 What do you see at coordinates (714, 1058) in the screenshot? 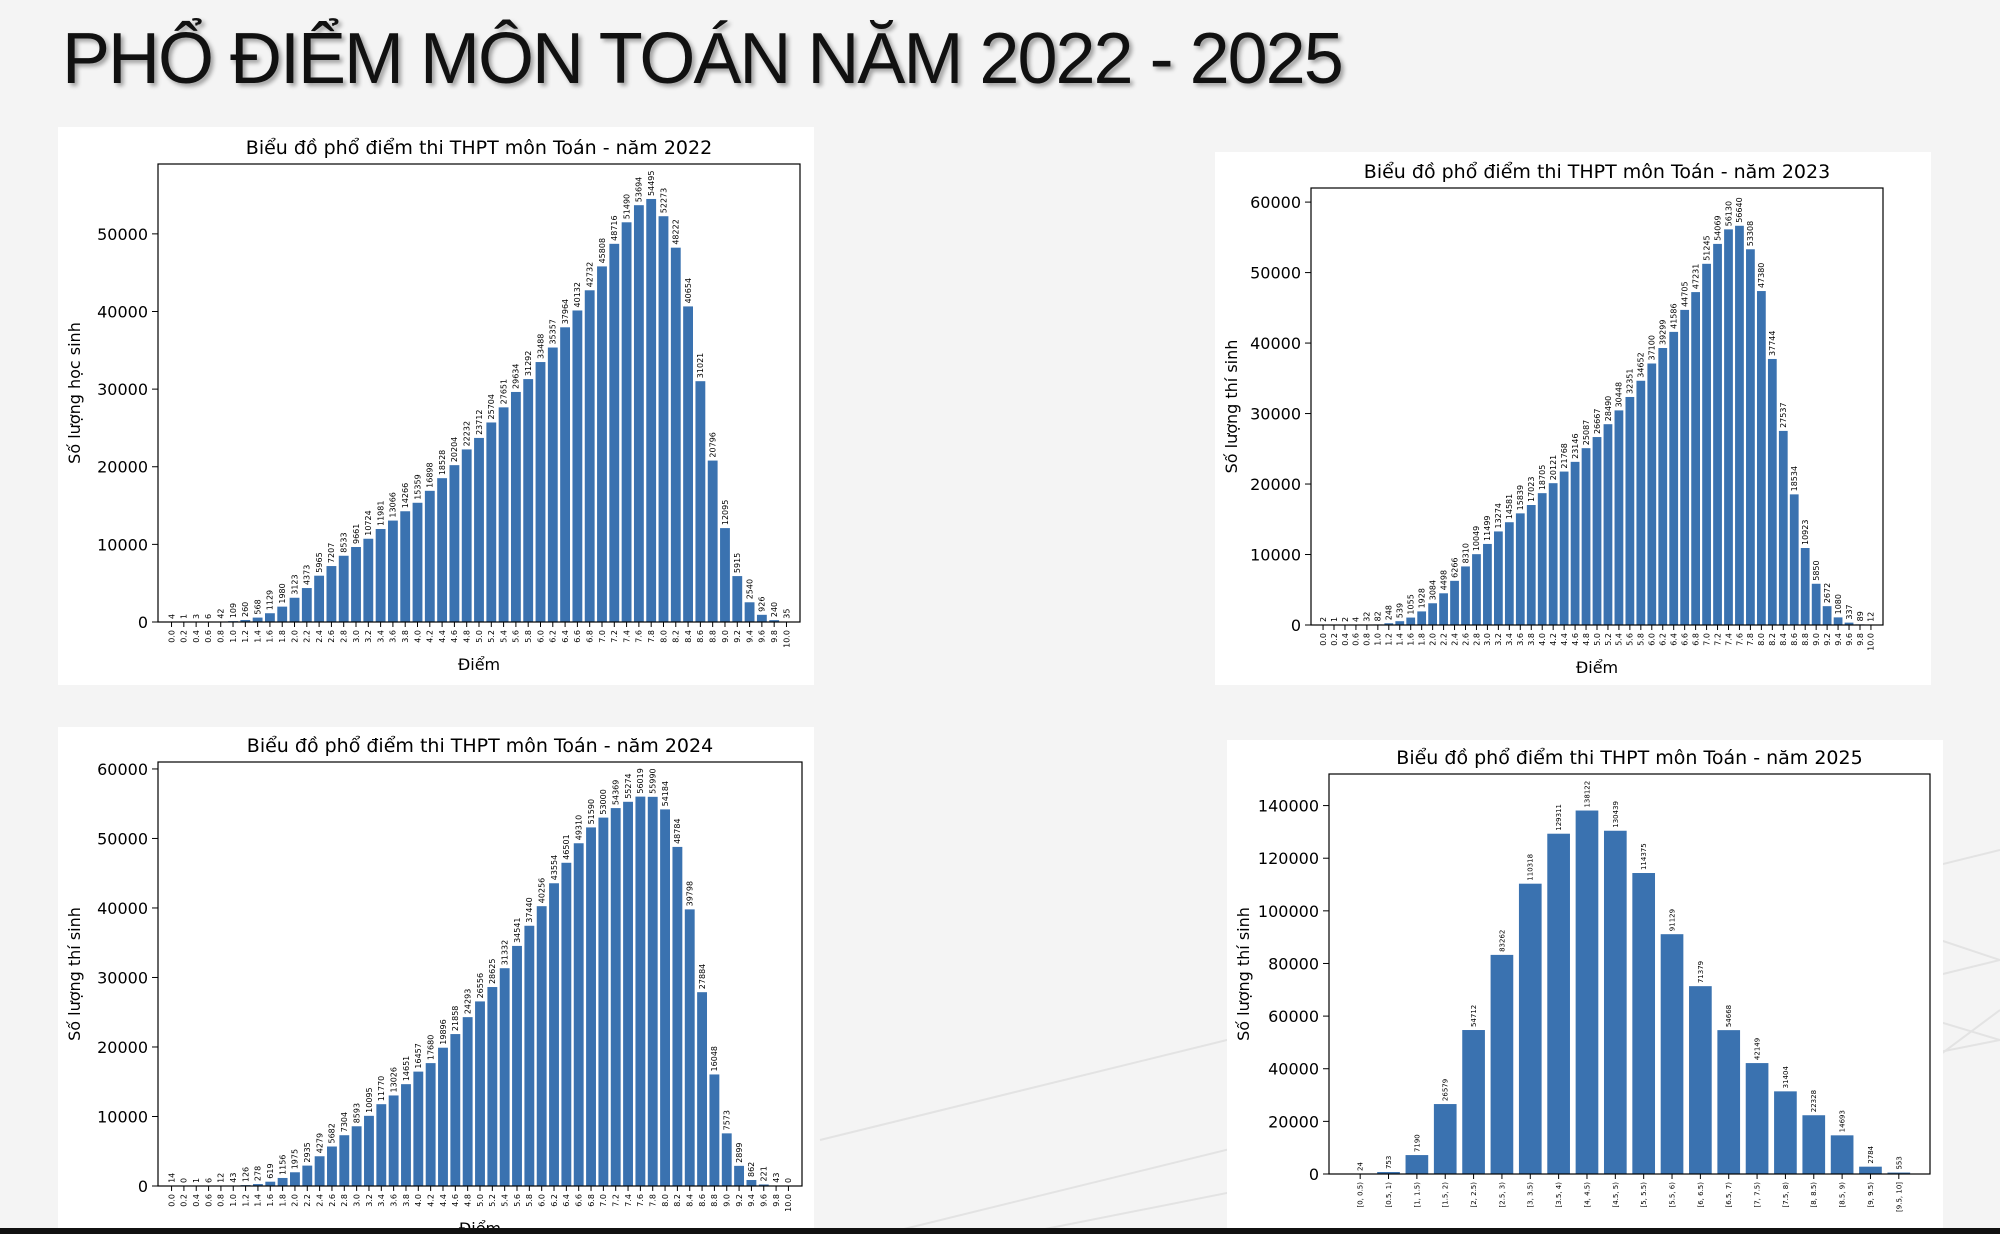
I see `bar-value-label: 16048` at bounding box center [714, 1058].